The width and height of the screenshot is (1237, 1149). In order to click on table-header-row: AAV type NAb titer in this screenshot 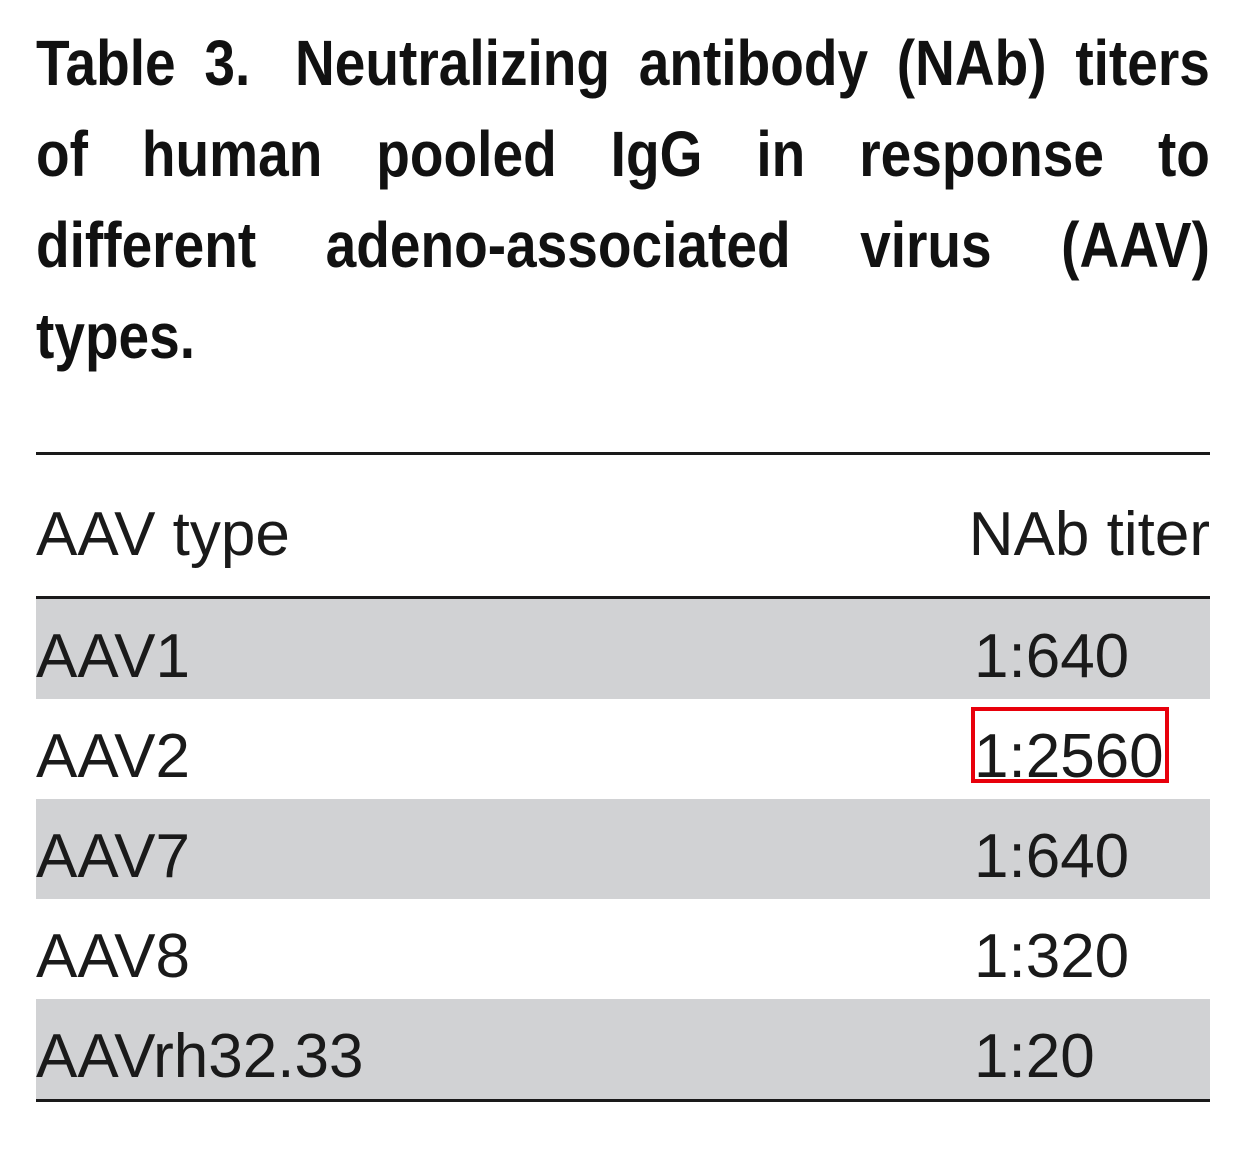, I will do `click(623, 527)`.